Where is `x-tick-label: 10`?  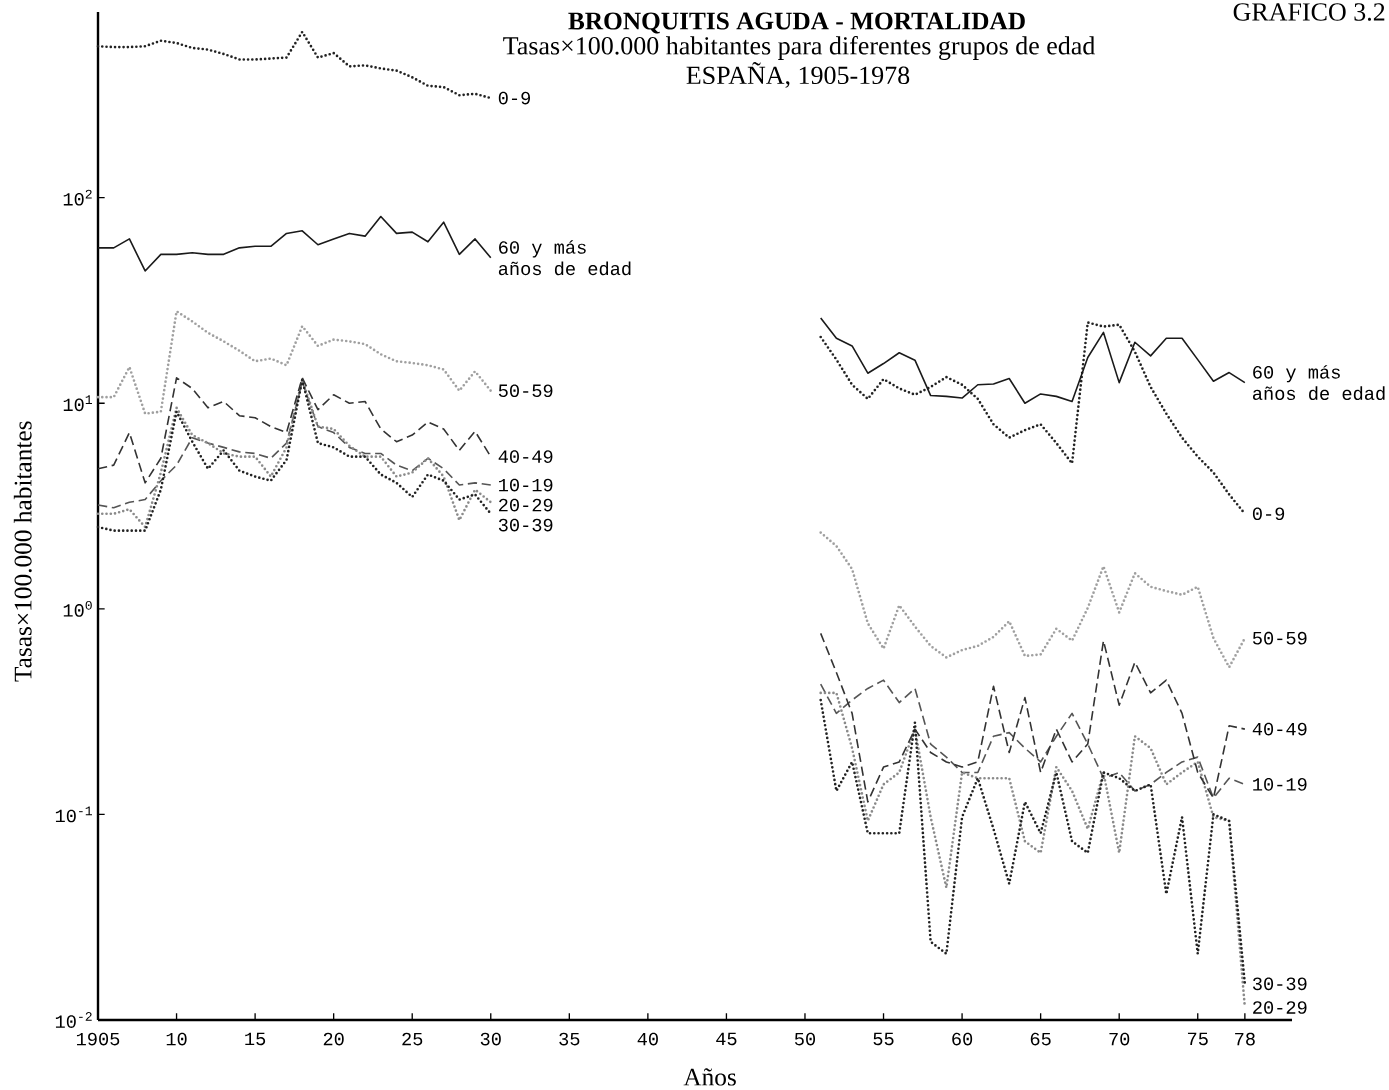 x-tick-label: 10 is located at coordinates (176, 1039).